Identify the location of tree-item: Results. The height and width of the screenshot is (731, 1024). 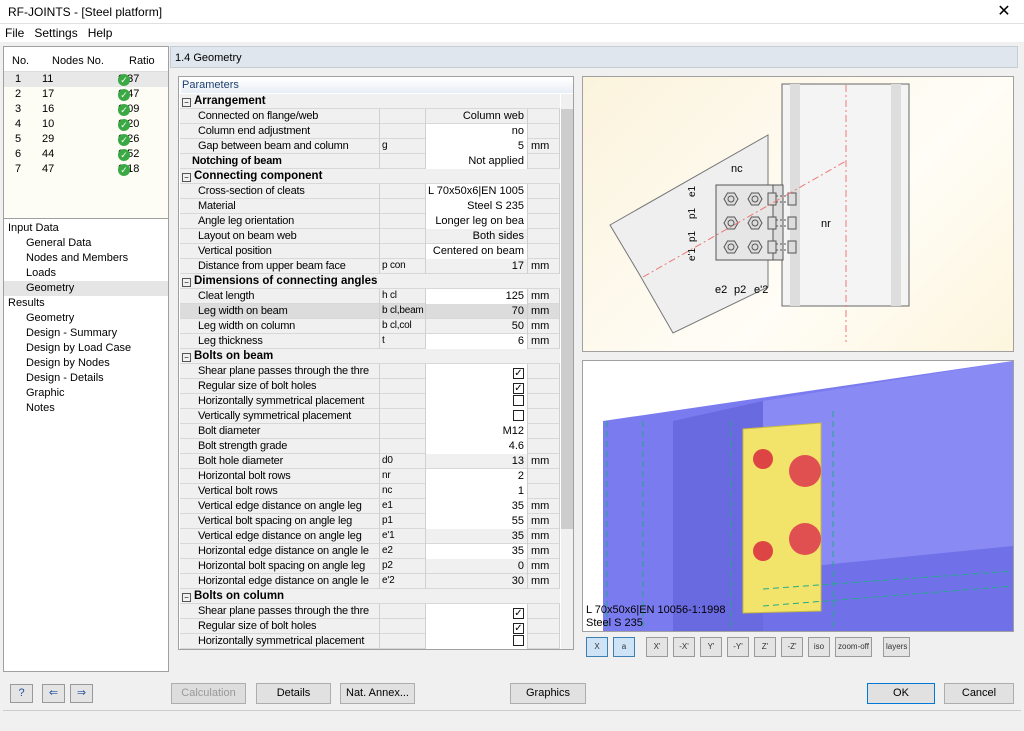
(26, 303).